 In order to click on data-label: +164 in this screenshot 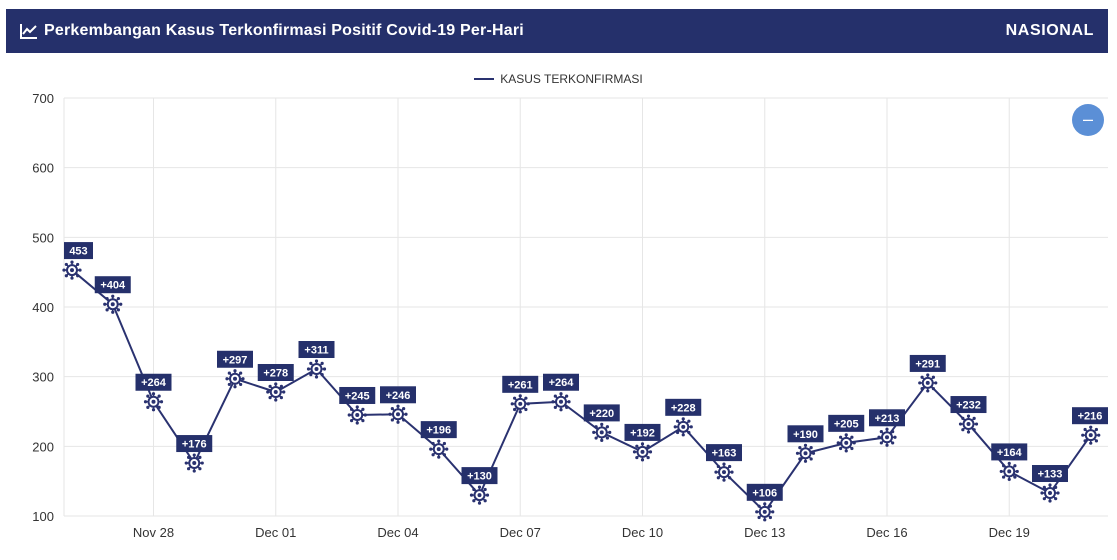, I will do `click(1010, 453)`.